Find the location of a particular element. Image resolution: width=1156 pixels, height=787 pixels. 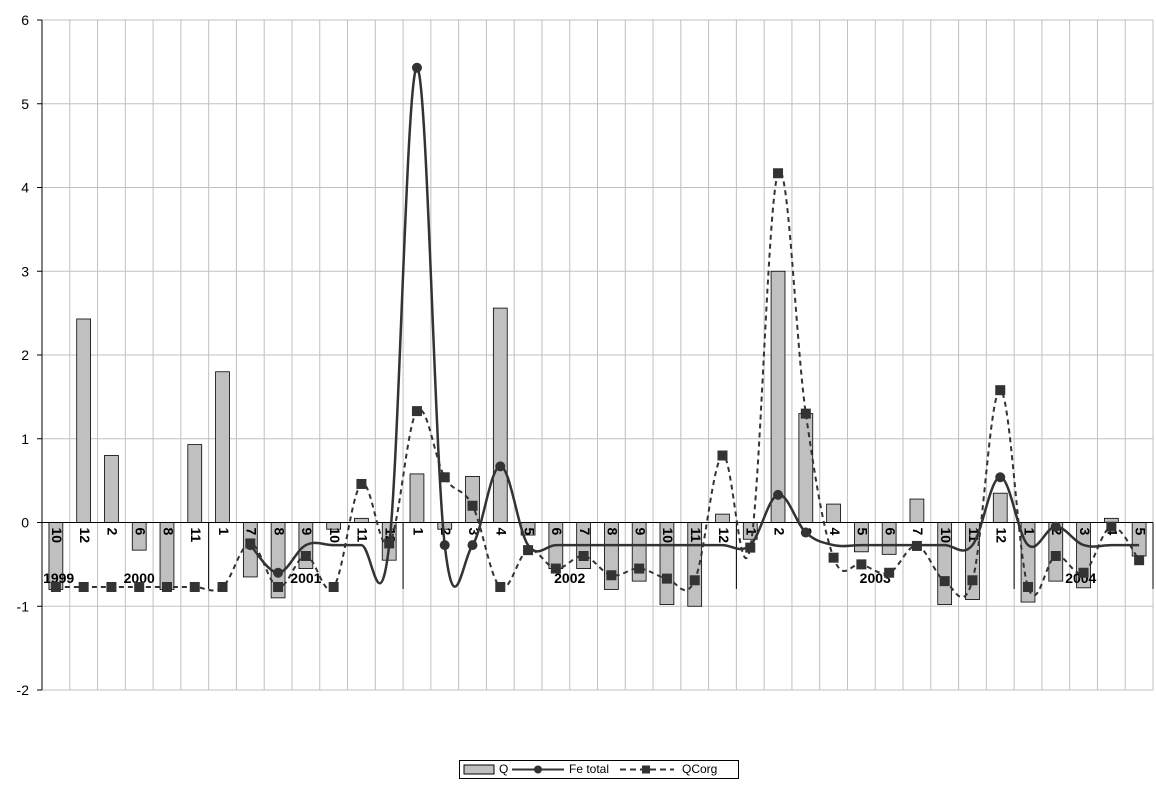

legend-swatch-q is located at coordinates (479, 769).